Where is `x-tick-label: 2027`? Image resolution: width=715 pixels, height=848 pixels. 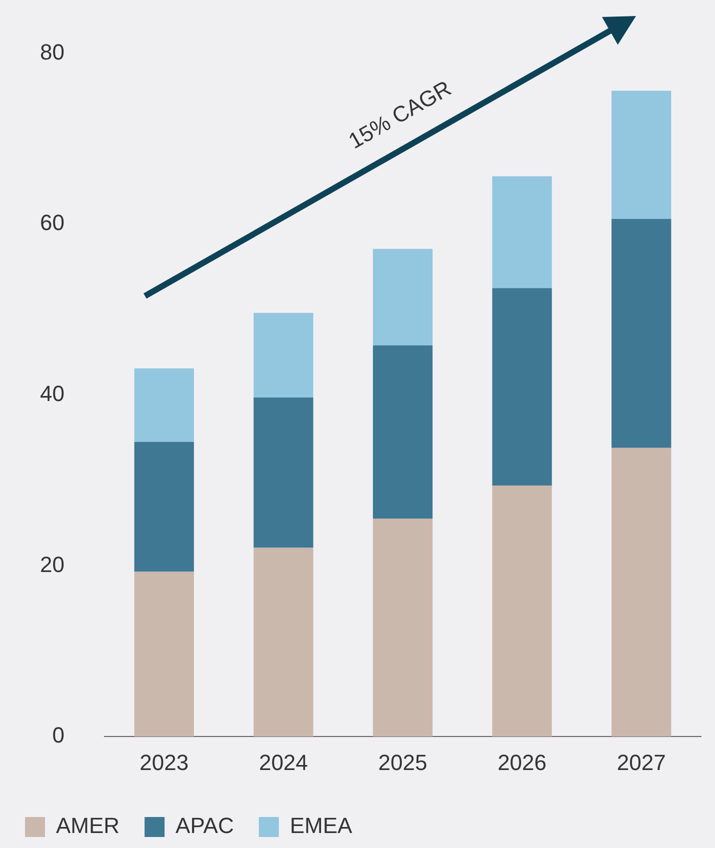
x-tick-label: 2027 is located at coordinates (641, 762).